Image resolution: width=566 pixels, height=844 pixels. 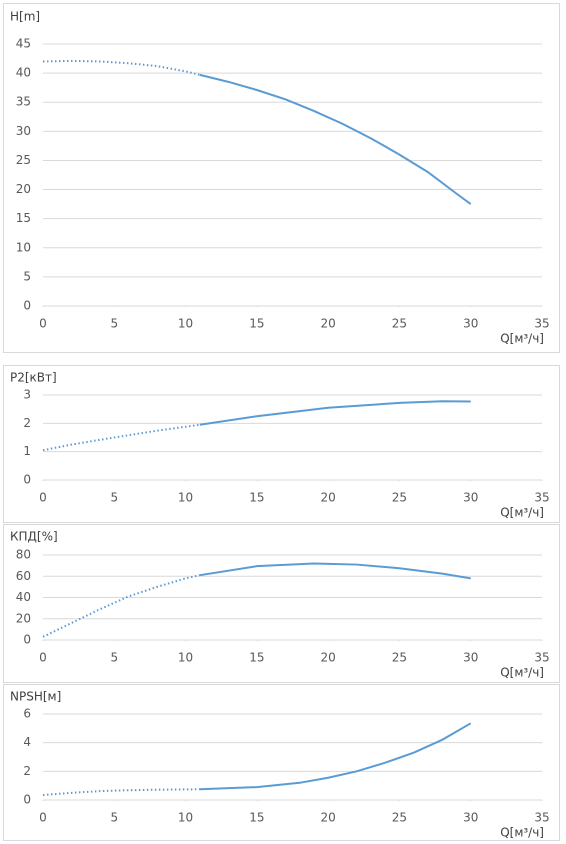 I want to click on y-tick-label: 60, so click(x=23, y=576).